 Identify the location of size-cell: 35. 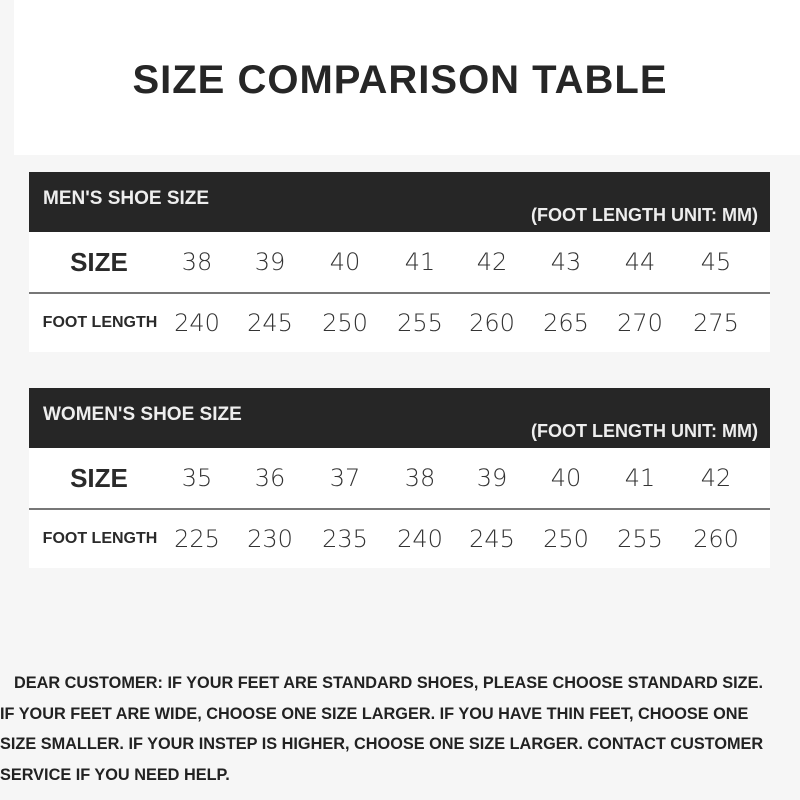
(197, 478).